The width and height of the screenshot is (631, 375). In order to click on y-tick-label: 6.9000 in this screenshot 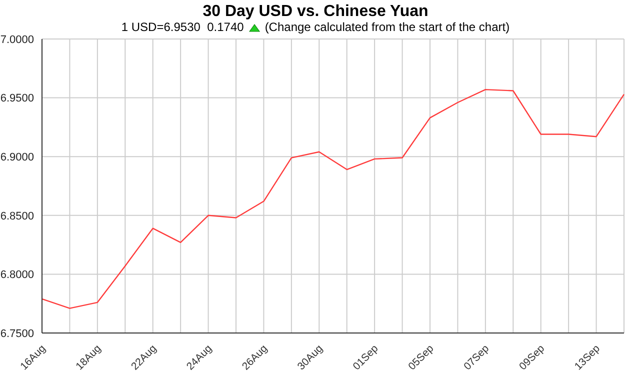, I will do `click(17, 158)`.